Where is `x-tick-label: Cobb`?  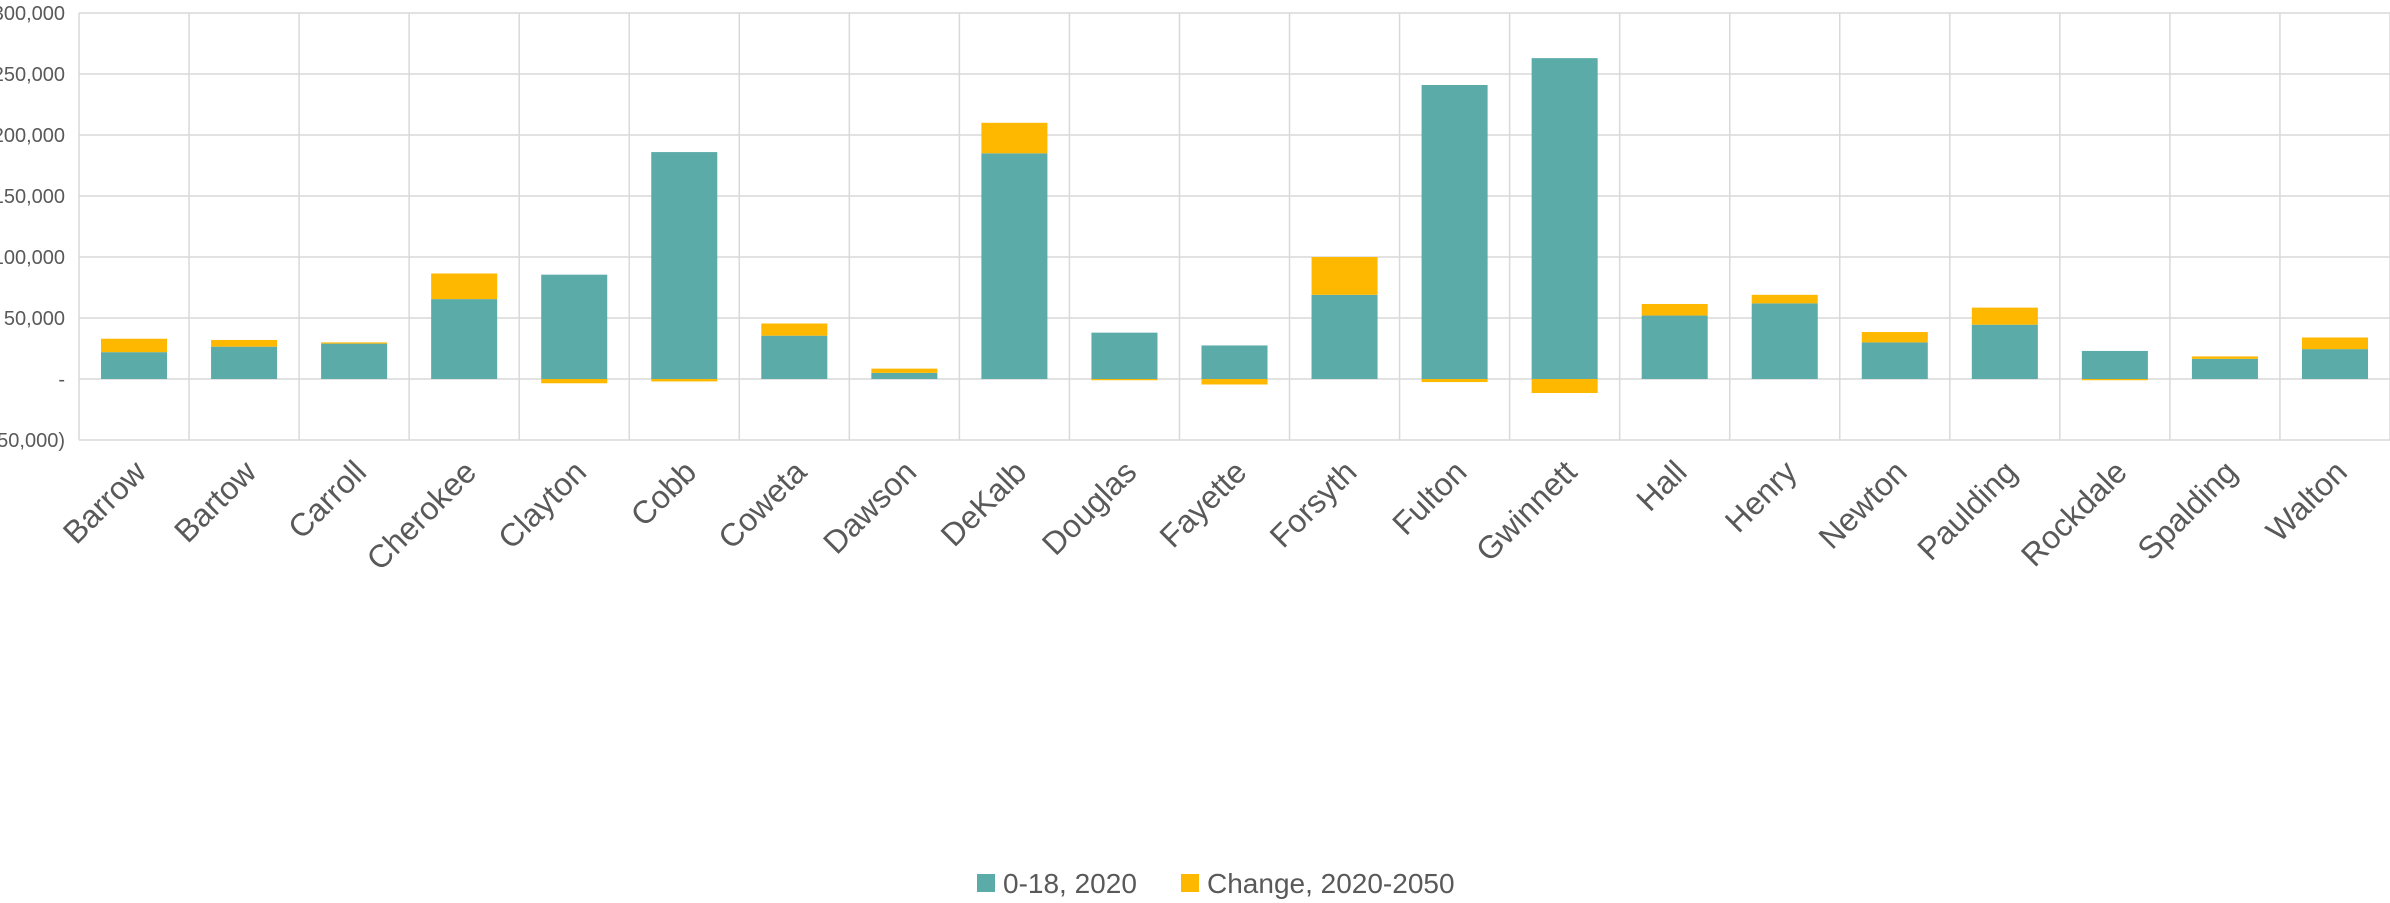 x-tick-label: Cobb is located at coordinates (664, 493).